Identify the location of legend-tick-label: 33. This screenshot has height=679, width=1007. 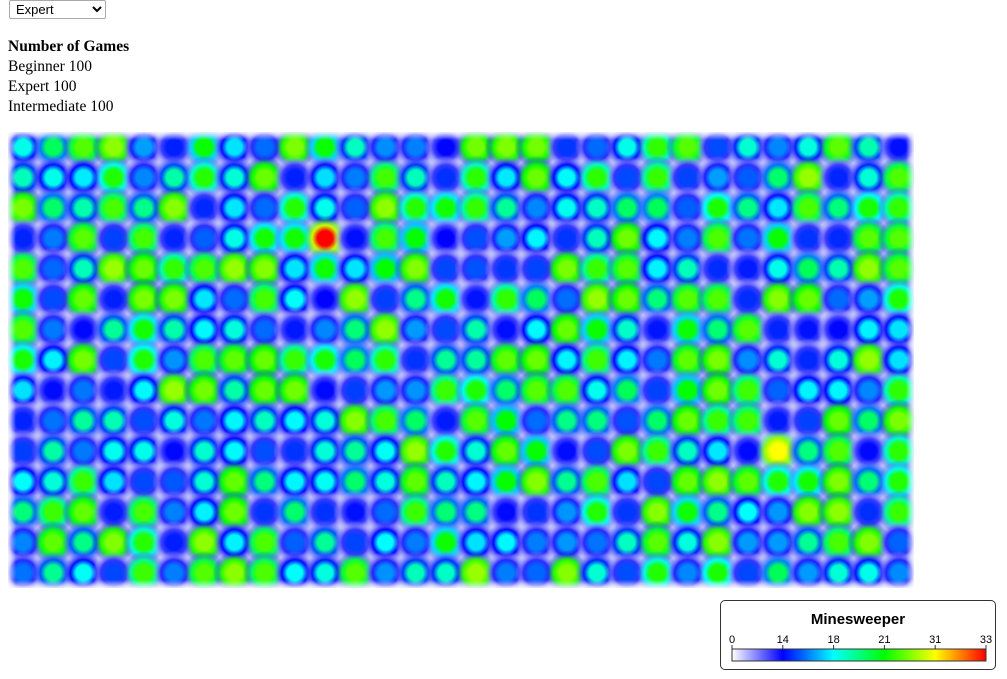
(986, 640).